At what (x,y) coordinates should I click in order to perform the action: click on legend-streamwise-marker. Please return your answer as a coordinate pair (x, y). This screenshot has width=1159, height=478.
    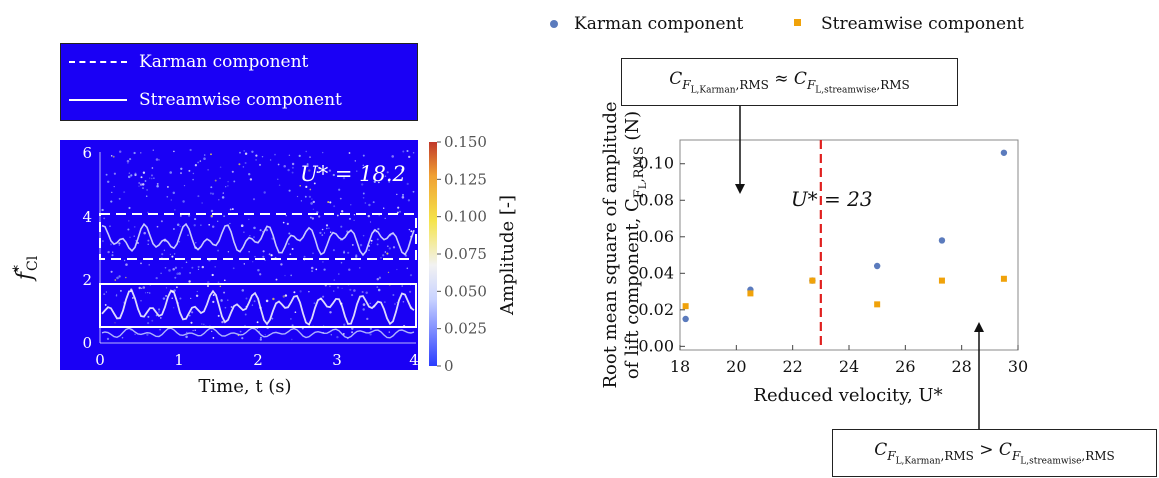
    Looking at the image, I should click on (797, 22).